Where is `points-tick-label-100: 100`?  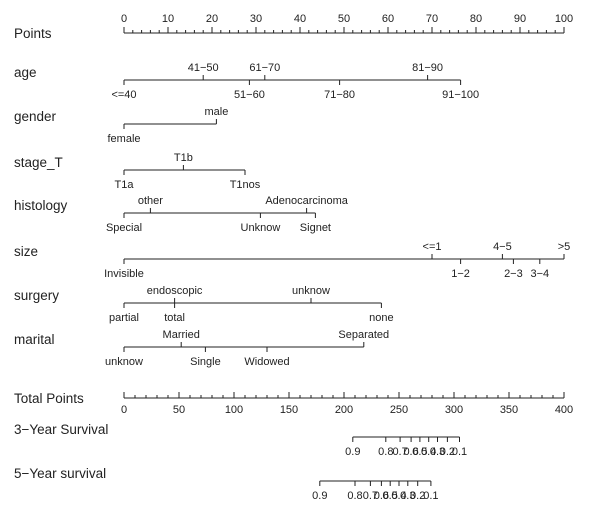
points-tick-label-100: 100 is located at coordinates (564, 19).